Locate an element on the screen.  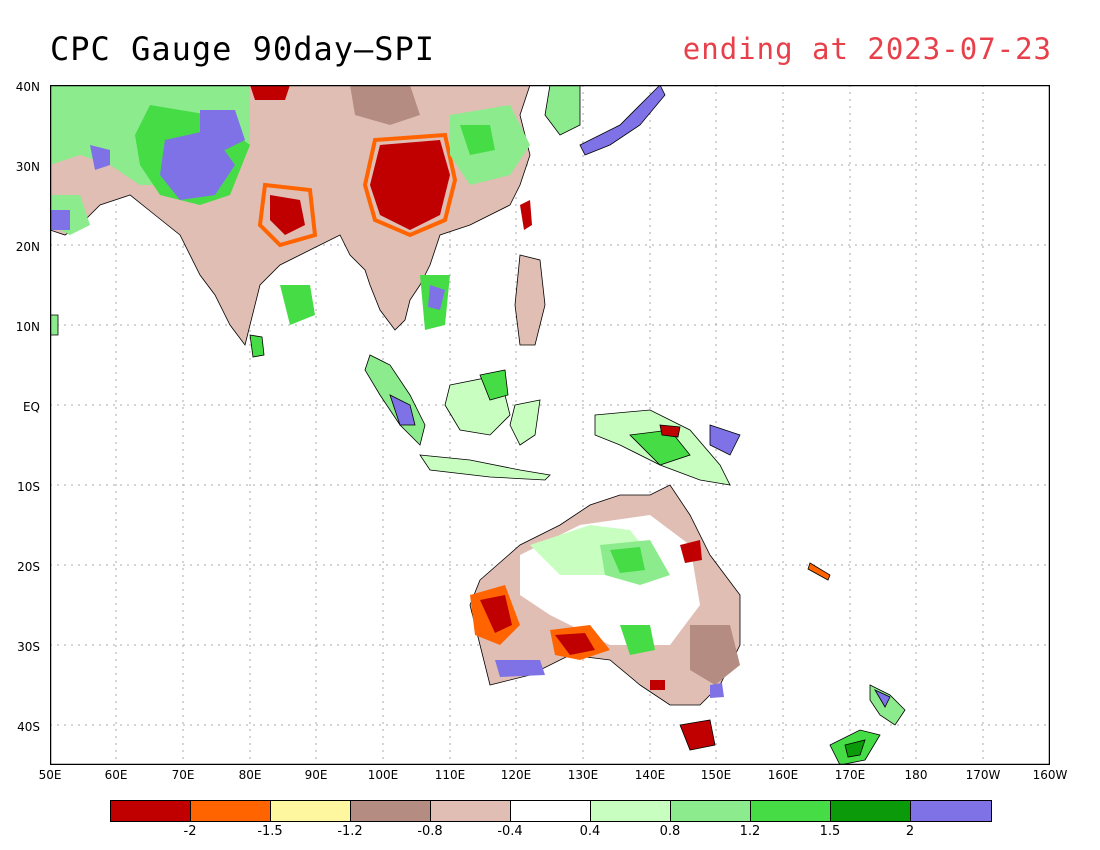
lat-label-30n: 30N is located at coordinates (27, 167).